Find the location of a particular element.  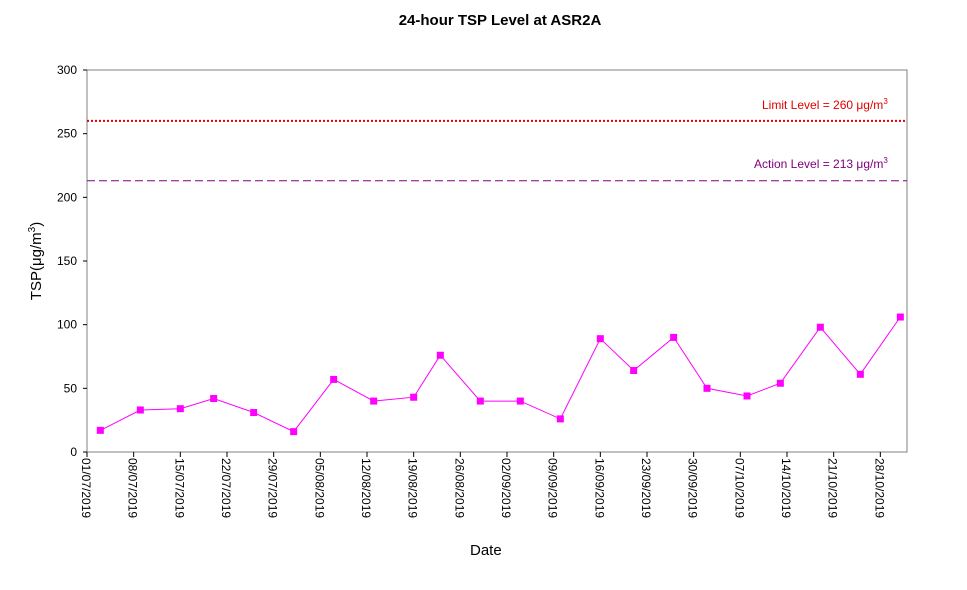

chart-title: 24-hour TSP Level at ASR2A is located at coordinates (500, 20).